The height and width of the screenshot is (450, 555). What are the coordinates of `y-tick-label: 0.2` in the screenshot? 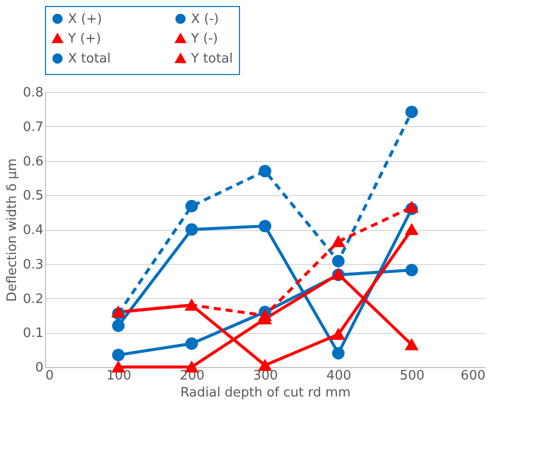 It's located at (33, 299).